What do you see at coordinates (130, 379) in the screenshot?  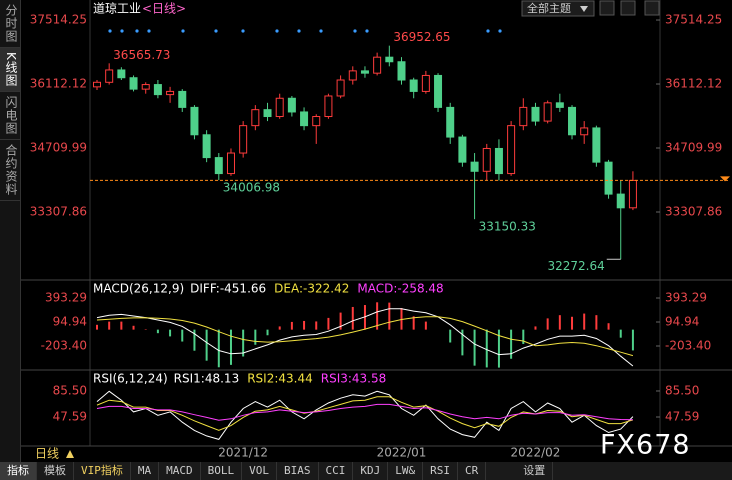 I see `indicator-title: RSI(6,12,24)` at bounding box center [130, 379].